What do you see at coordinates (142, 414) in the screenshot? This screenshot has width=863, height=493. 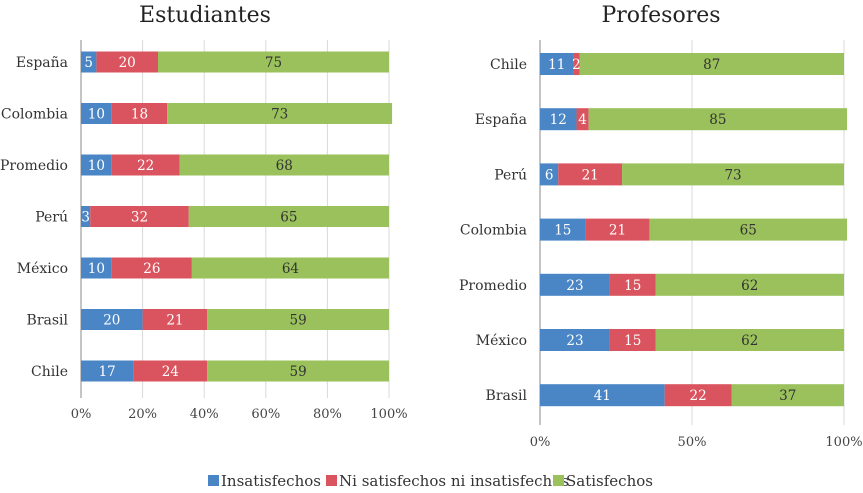 I see `x-tick-label: 20%` at bounding box center [142, 414].